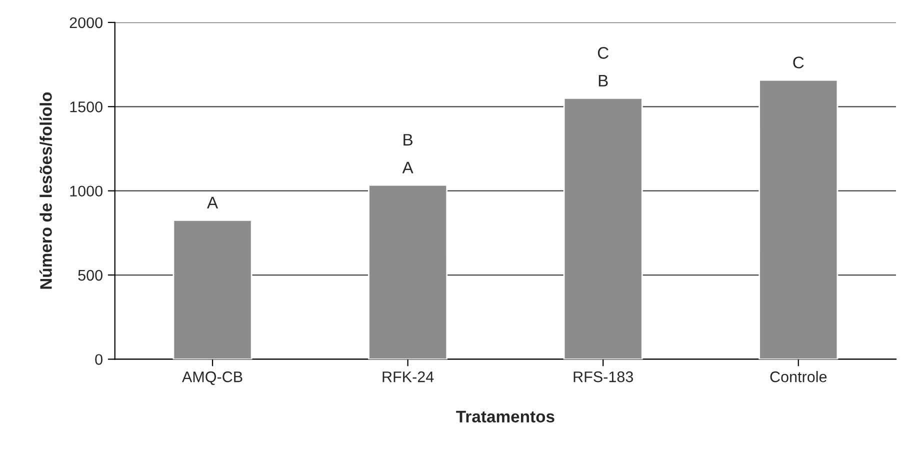 Image resolution: width=919 pixels, height=449 pixels. What do you see at coordinates (86, 107) in the screenshot?
I see `y-tick-label: 1500` at bounding box center [86, 107].